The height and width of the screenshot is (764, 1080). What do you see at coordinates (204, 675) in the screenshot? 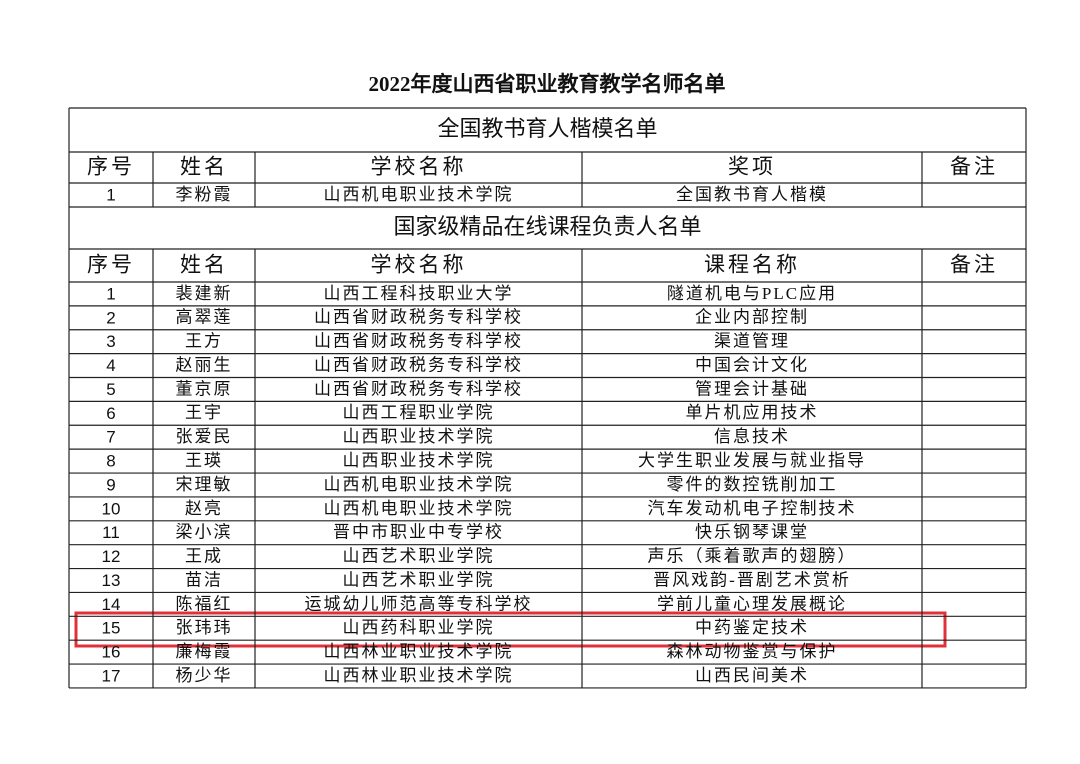
I see `cell: 杨少华` at bounding box center [204, 675].